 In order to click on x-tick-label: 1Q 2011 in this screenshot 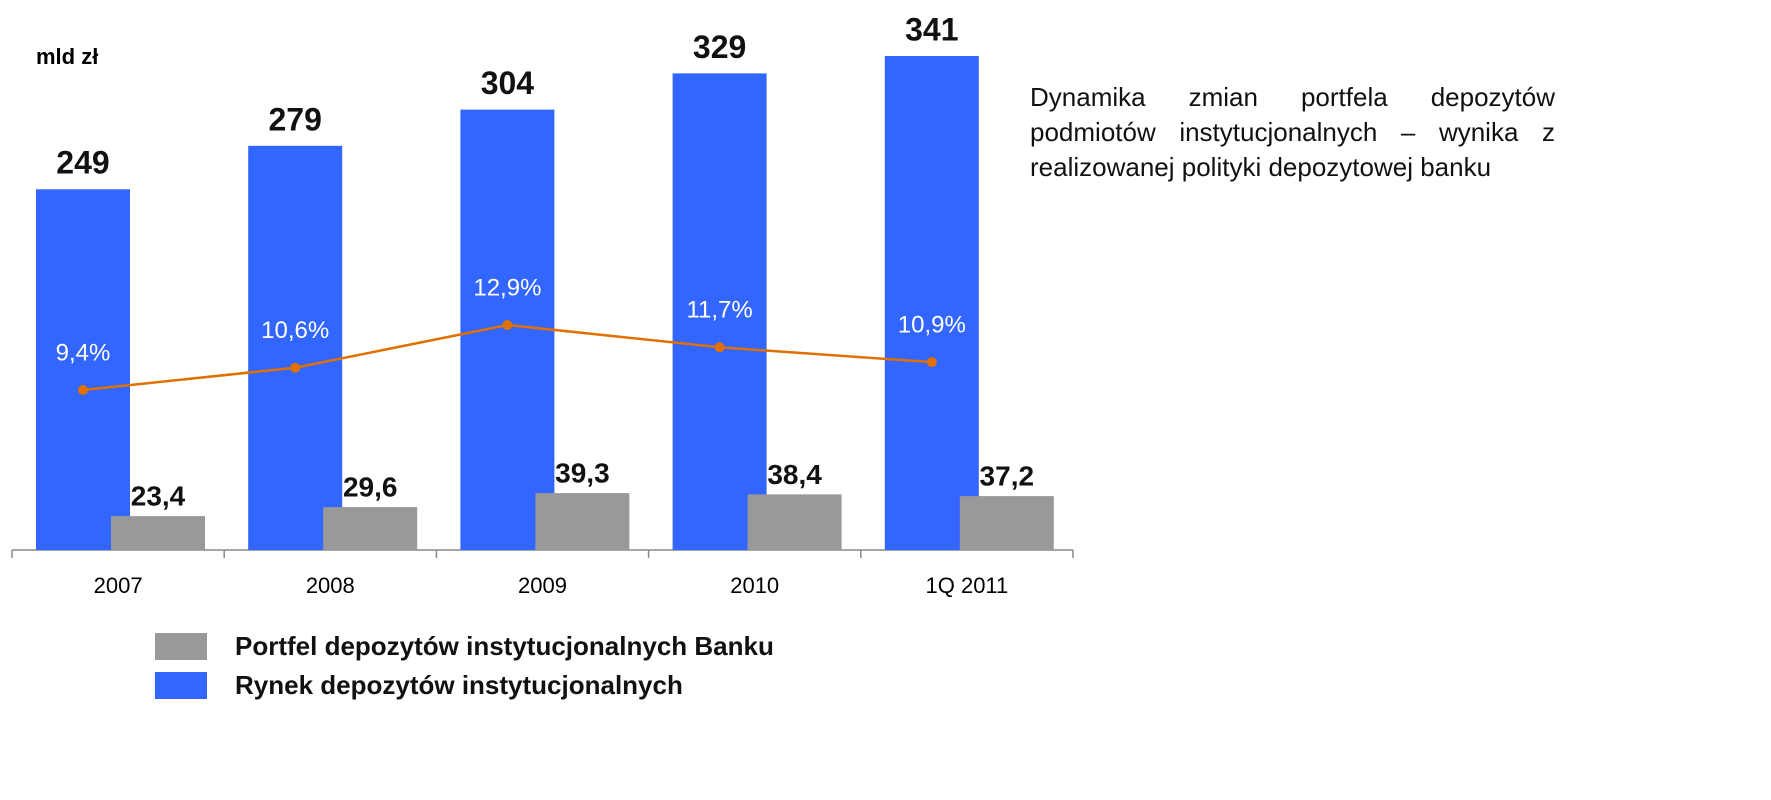, I will do `click(967, 585)`.